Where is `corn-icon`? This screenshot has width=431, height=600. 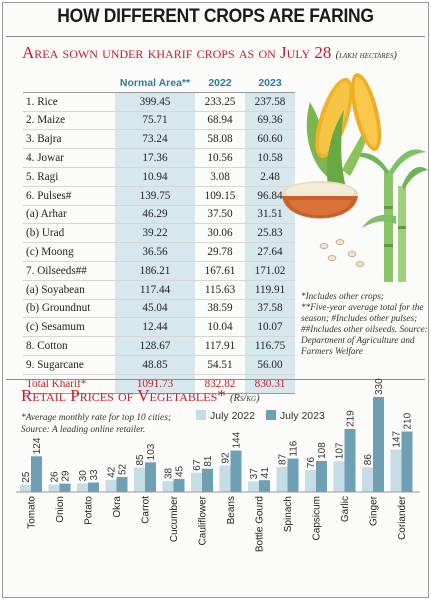
corn-icon is located at coordinates (344, 130).